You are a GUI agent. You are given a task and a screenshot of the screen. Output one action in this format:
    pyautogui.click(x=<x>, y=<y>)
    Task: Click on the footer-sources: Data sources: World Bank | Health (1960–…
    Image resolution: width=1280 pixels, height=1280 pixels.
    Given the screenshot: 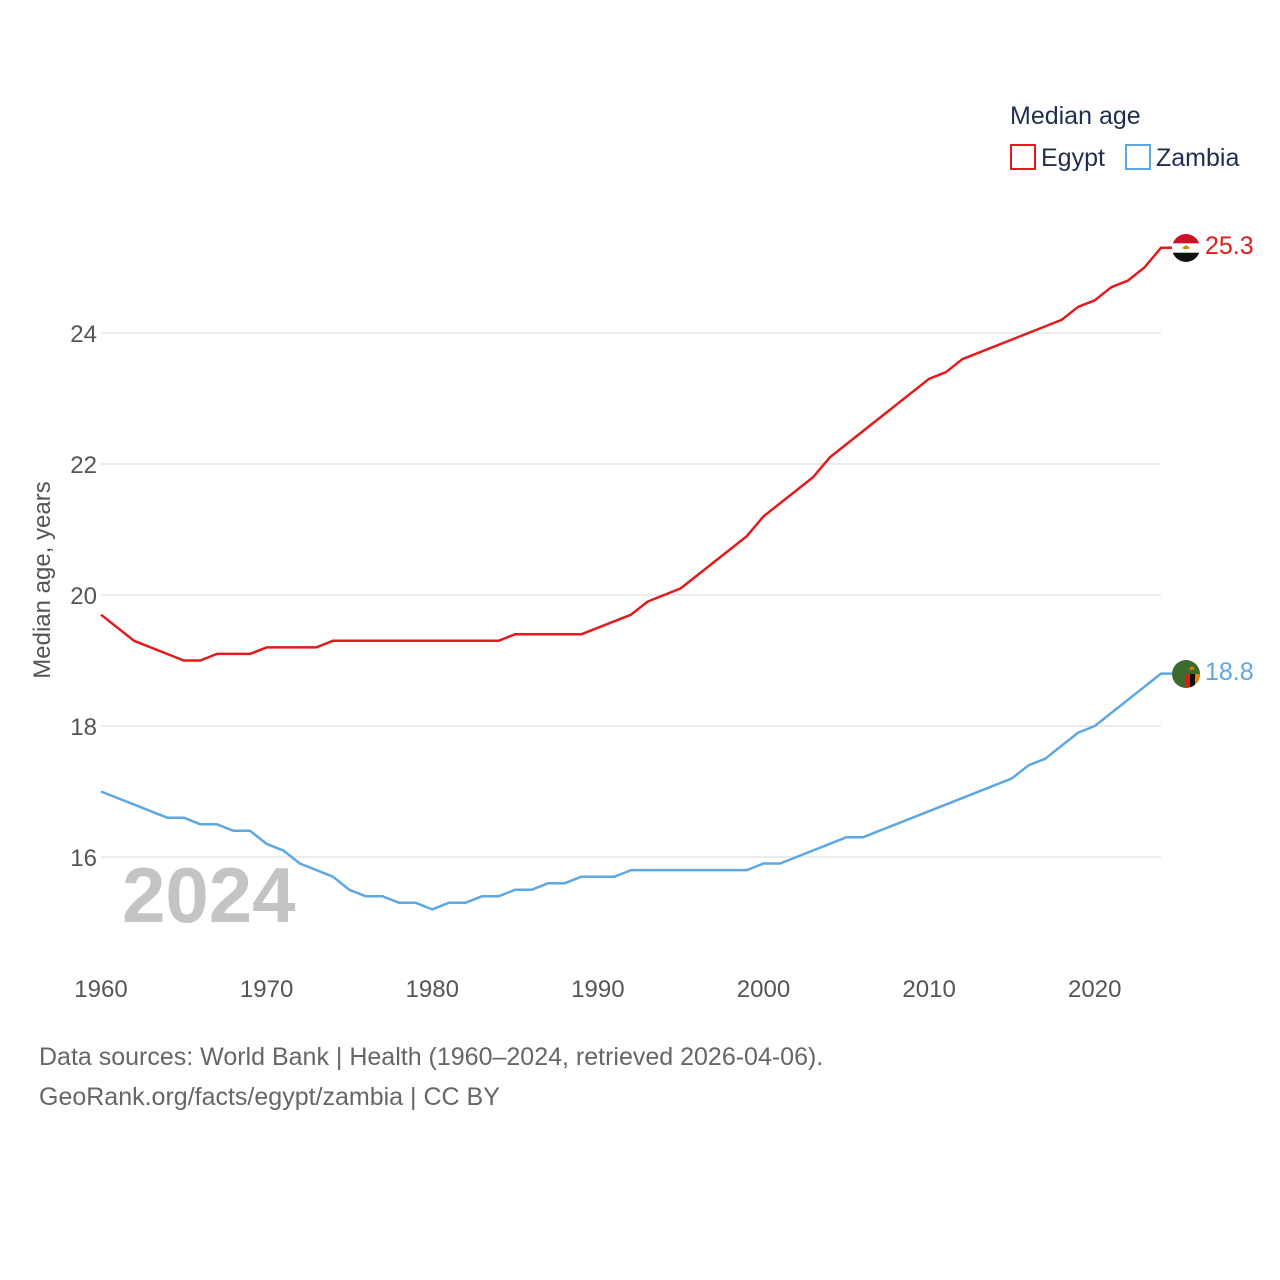 What is the action you would take?
    pyautogui.click(x=431, y=1057)
    